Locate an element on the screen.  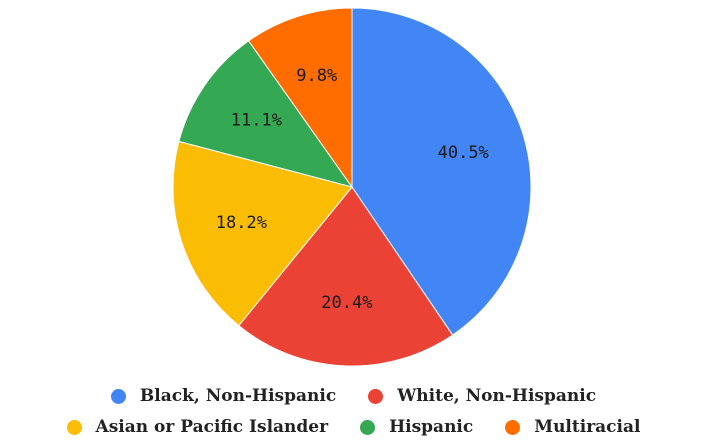
slice-label-black-non-hispanic: 40.5% is located at coordinates (463, 153).